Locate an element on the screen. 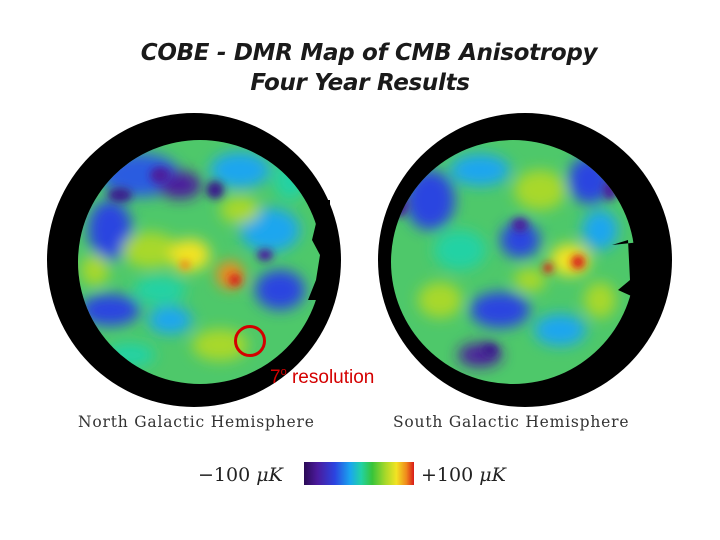 Image resolution: width=720 pixels, height=540 pixels. resolution-value: 7 is located at coordinates (275, 377).